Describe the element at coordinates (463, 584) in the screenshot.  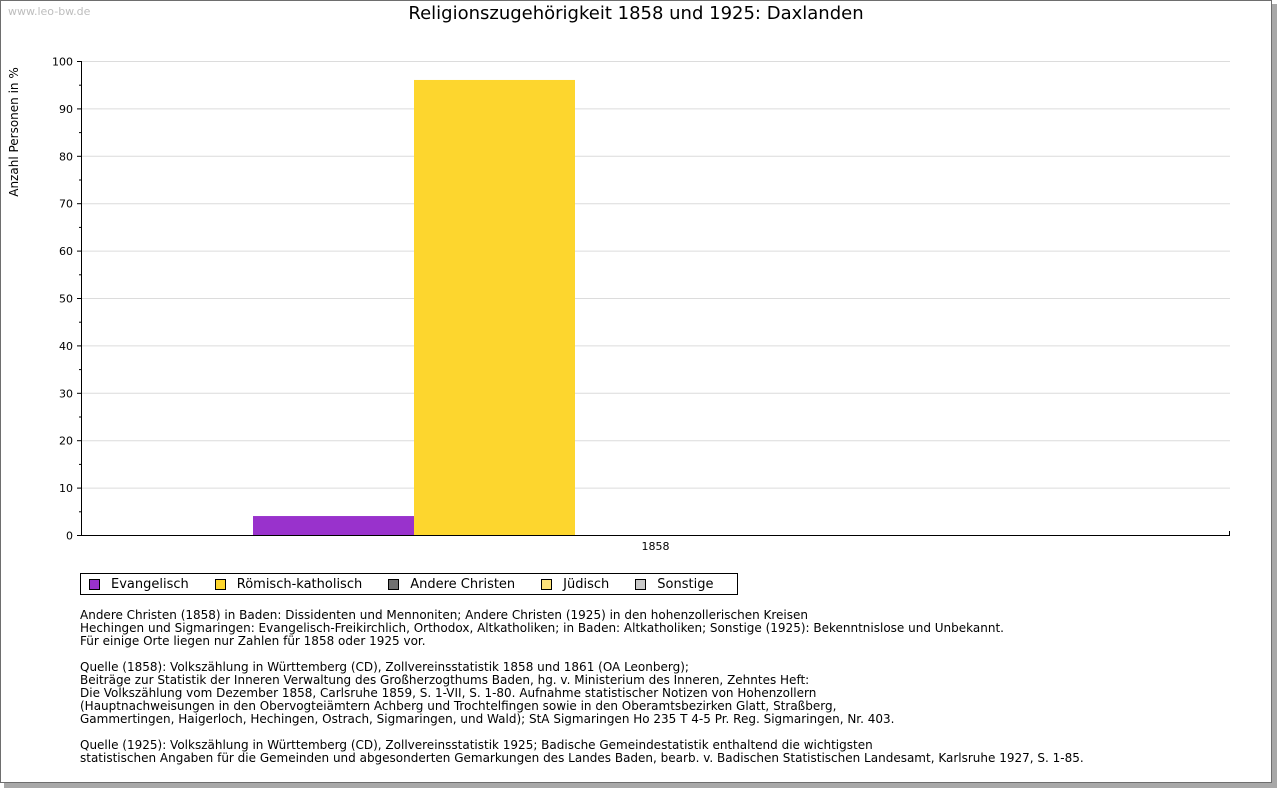
I see `legend-label-andere-christen: Andere Christen` at that location.